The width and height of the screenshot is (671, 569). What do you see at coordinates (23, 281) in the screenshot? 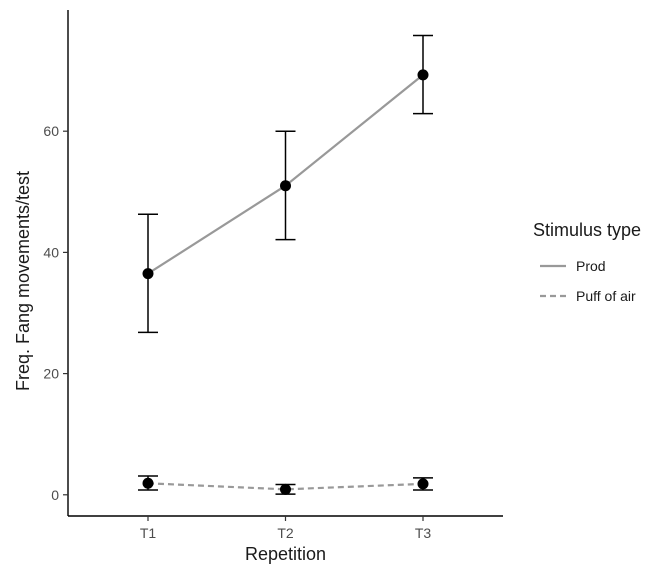
I see `y-axis-title: Freq. Fang movements/test` at bounding box center [23, 281].